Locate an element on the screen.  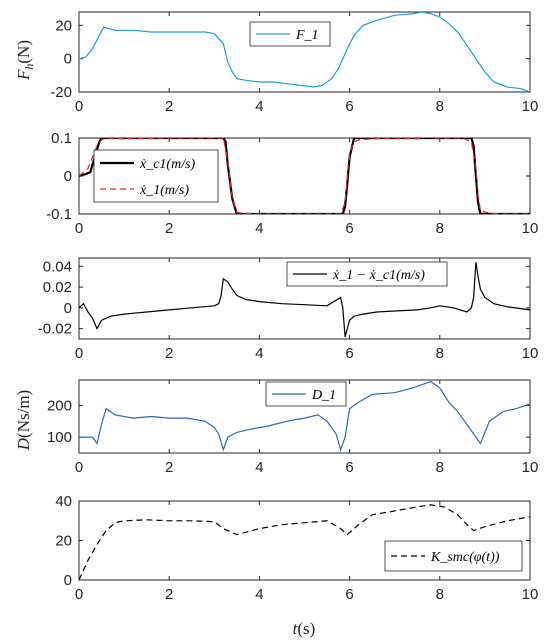
plot-velocity: 0 2 4 6 8 10-0.100.1ẋ_c1(m/s)ẋ_1(m/s) is located at coordinates (292, 183).